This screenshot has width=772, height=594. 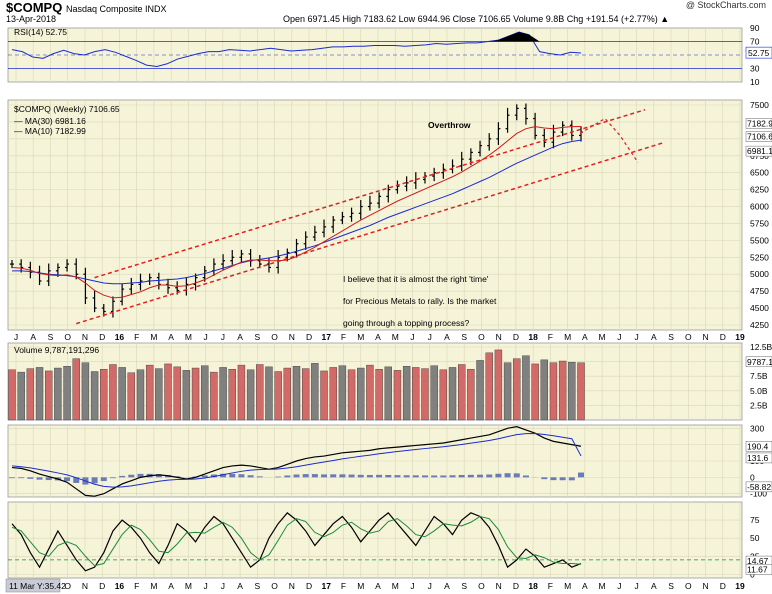 What do you see at coordinates (740, 337) in the screenshot?
I see `x-tick-label: 19` at bounding box center [740, 337].